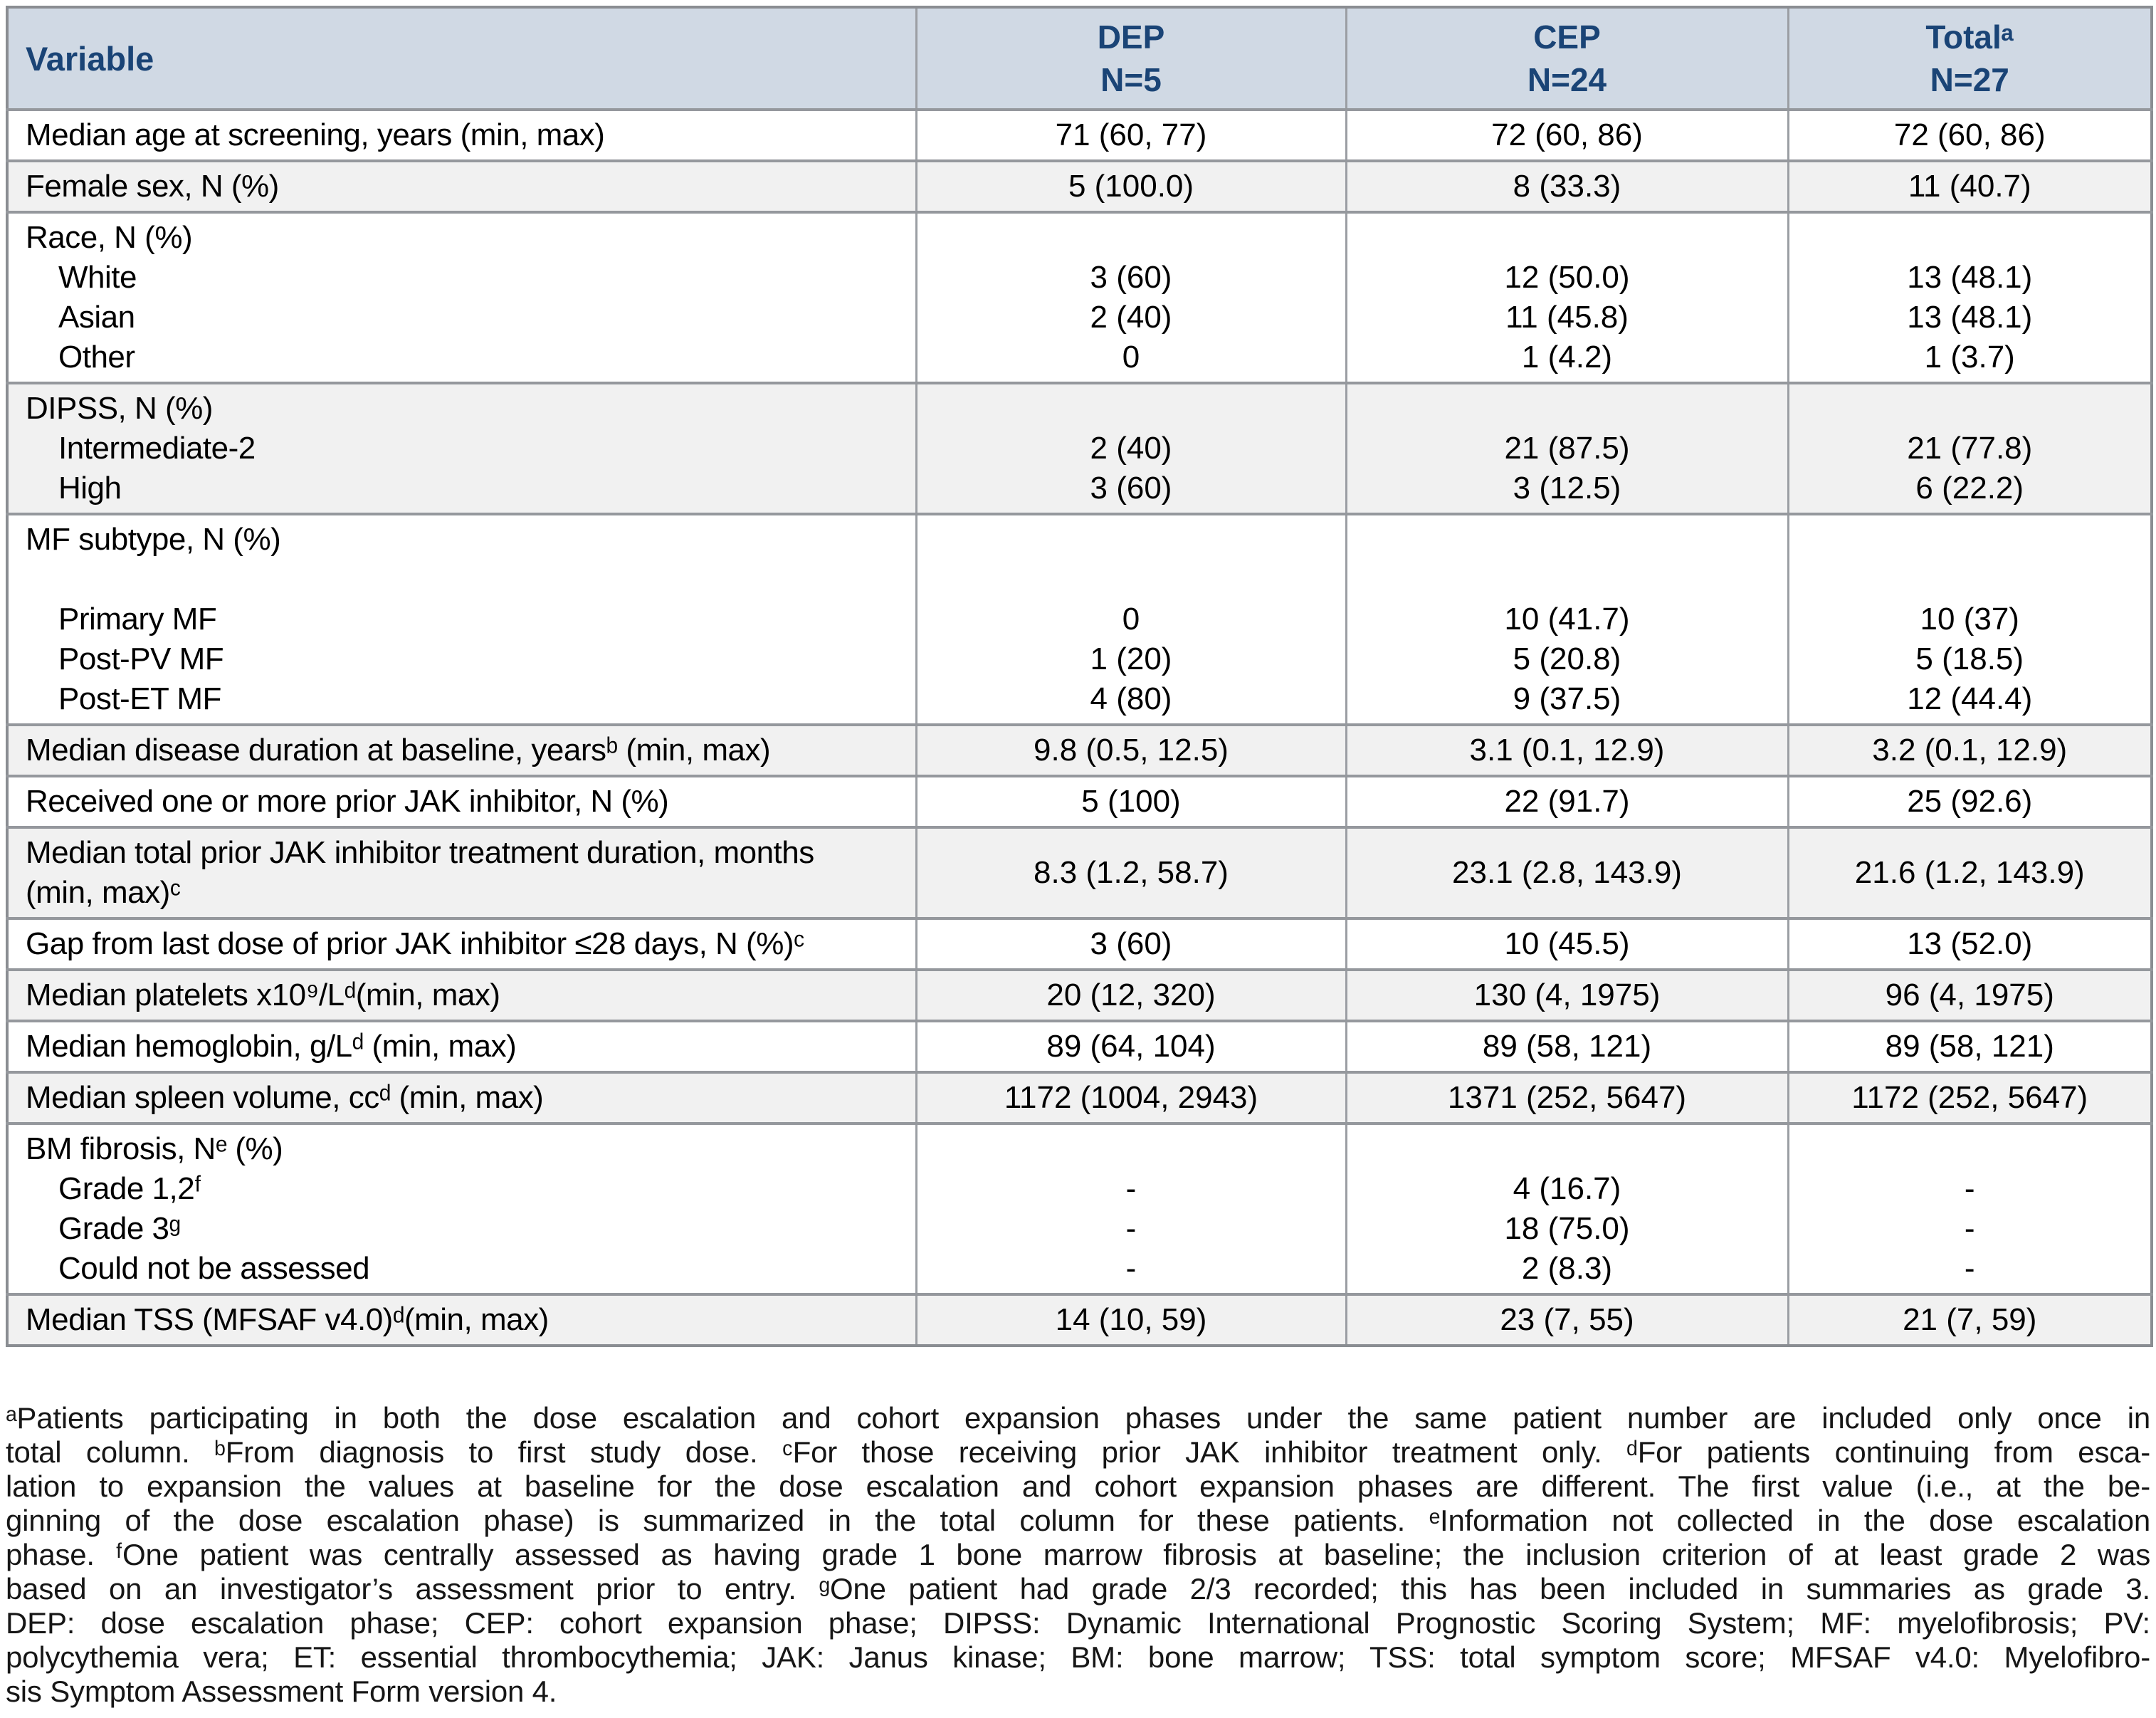 The width and height of the screenshot is (2156, 1718). I want to click on cell-dep: 5 (100.0), so click(1130, 185).